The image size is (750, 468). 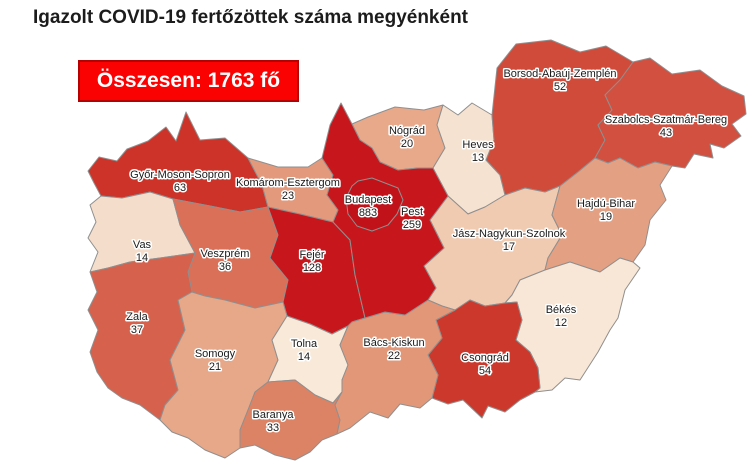 I want to click on county-name-tolna: Tolna, so click(x=304, y=344).